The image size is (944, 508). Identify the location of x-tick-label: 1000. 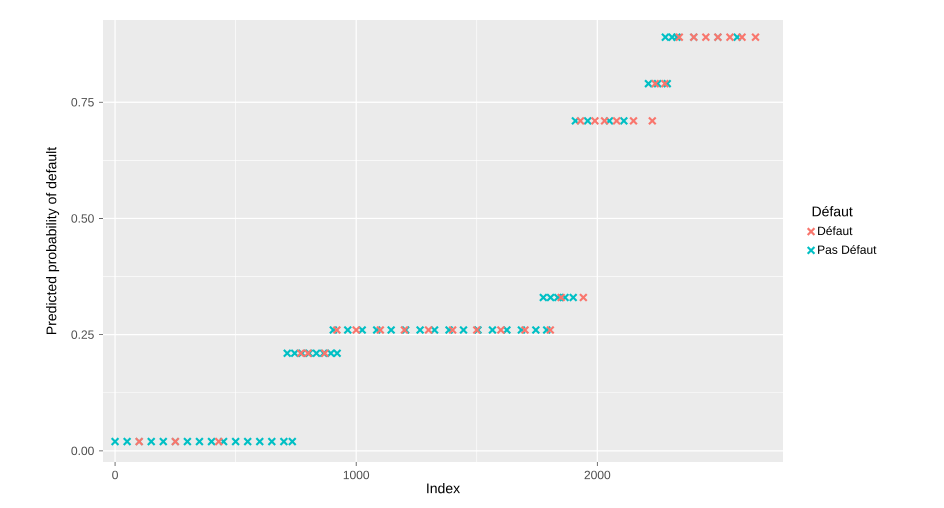
(357, 475).